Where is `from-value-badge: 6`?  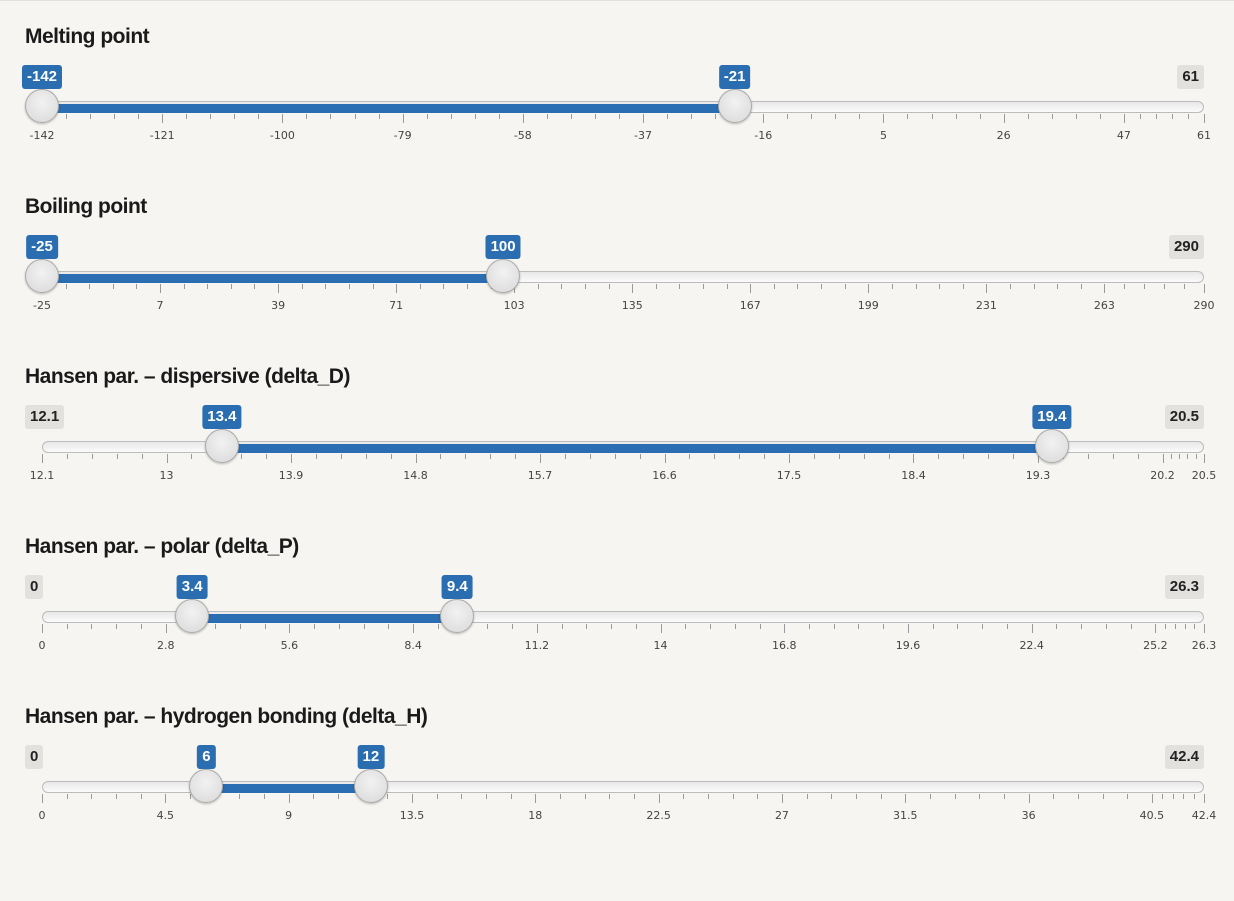 from-value-badge: 6 is located at coordinates (206, 757).